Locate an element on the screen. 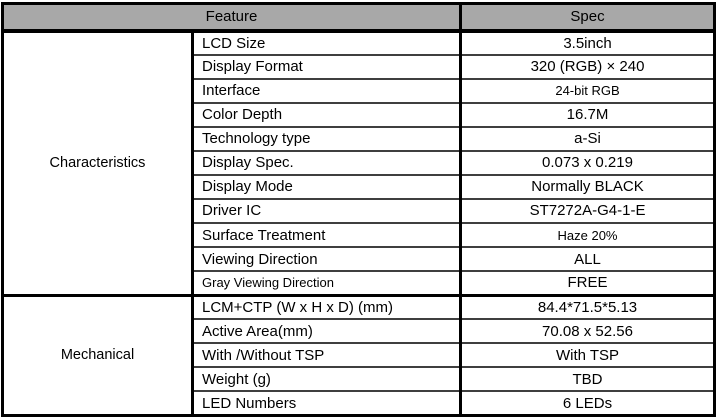 This screenshot has width=718, height=420. feature-cell: LCD Size is located at coordinates (327, 41).